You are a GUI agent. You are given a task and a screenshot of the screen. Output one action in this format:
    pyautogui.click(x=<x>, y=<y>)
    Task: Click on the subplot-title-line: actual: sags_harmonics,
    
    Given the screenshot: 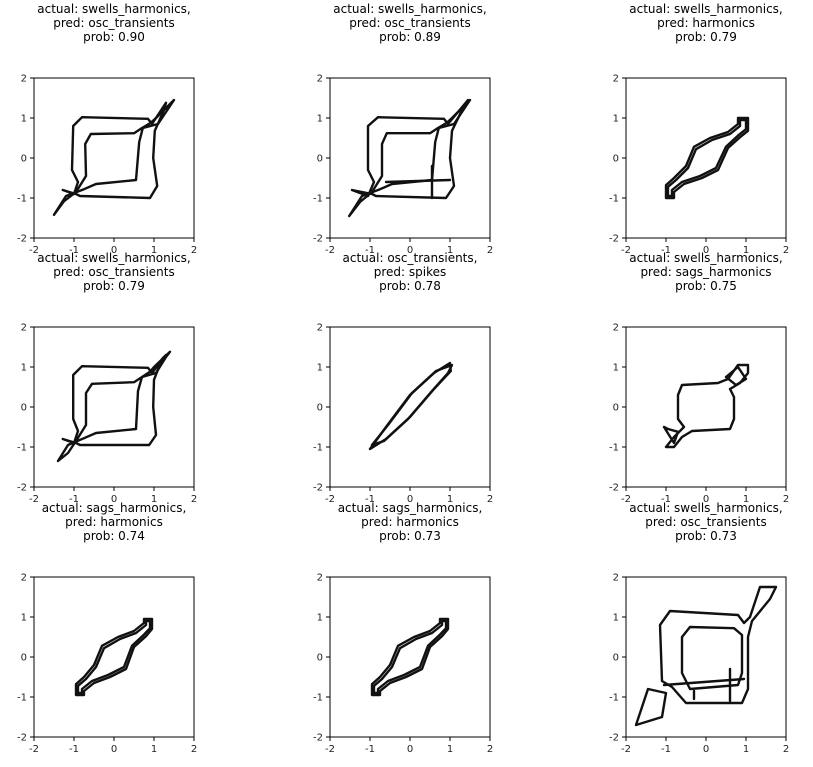 What is the action you would take?
    pyautogui.click(x=114, y=508)
    